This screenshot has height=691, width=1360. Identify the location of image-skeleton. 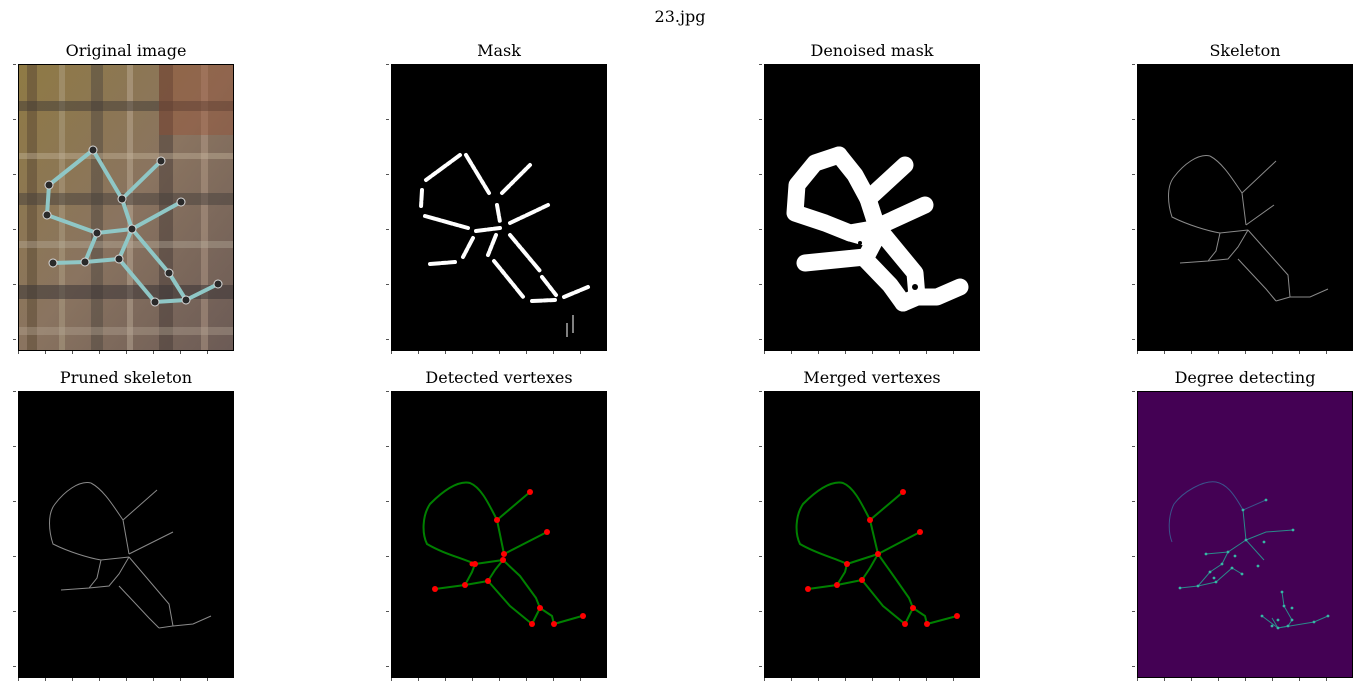
(1245, 207).